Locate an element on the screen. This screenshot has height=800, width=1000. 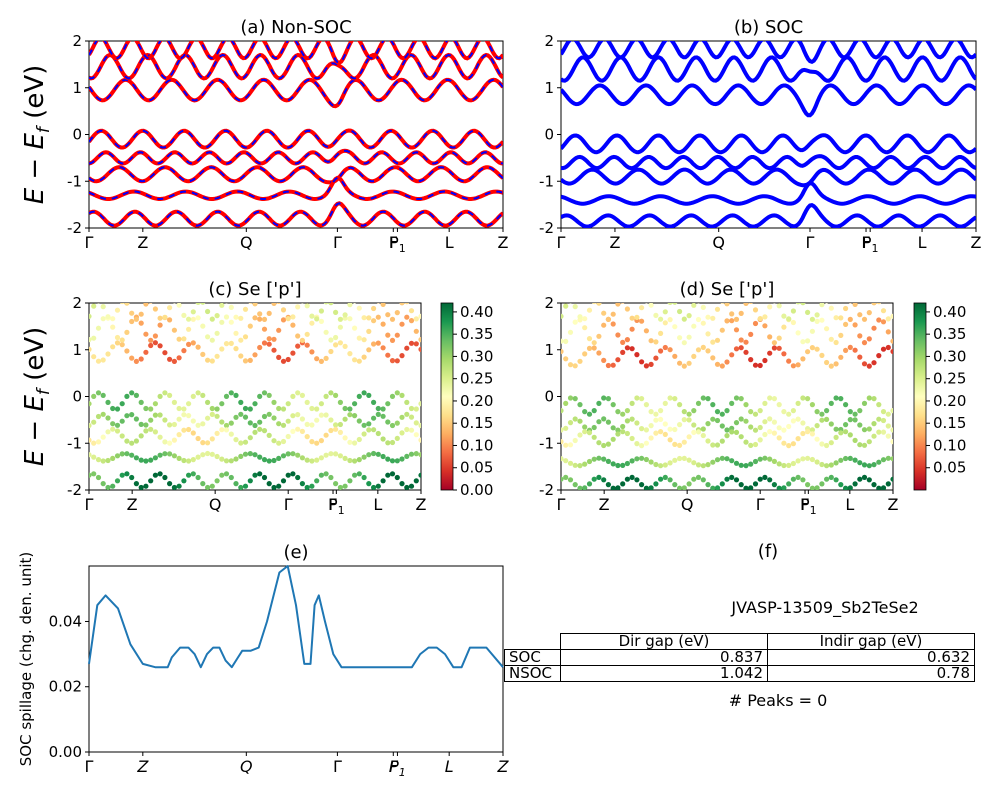
table-row: SOC 0.837 0.632 is located at coordinates (739, 657).